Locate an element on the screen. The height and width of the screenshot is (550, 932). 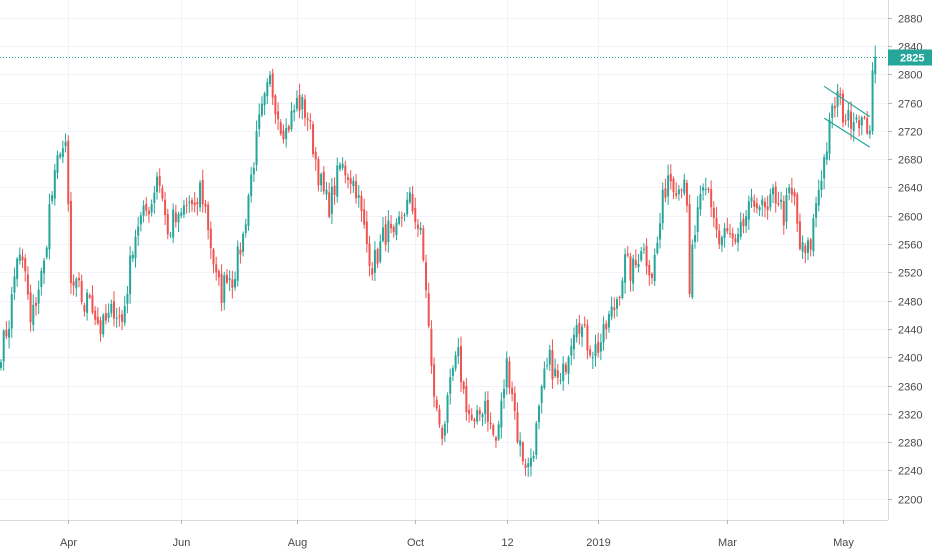
x-tick-label: 12 is located at coordinates (507, 543).